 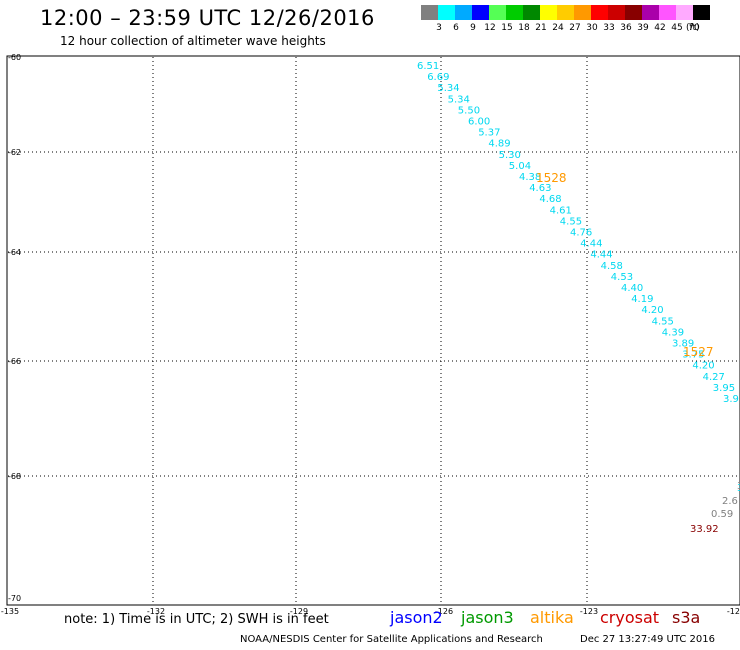 What do you see at coordinates (14, 598) in the screenshot?
I see `latitude-label: -70` at bounding box center [14, 598].